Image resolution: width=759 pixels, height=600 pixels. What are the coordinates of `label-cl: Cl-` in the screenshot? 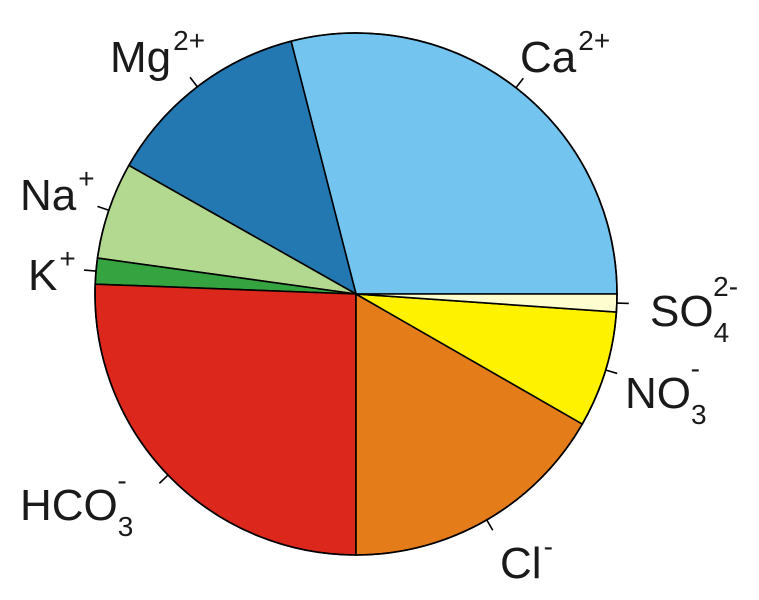 It's located at (526, 559).